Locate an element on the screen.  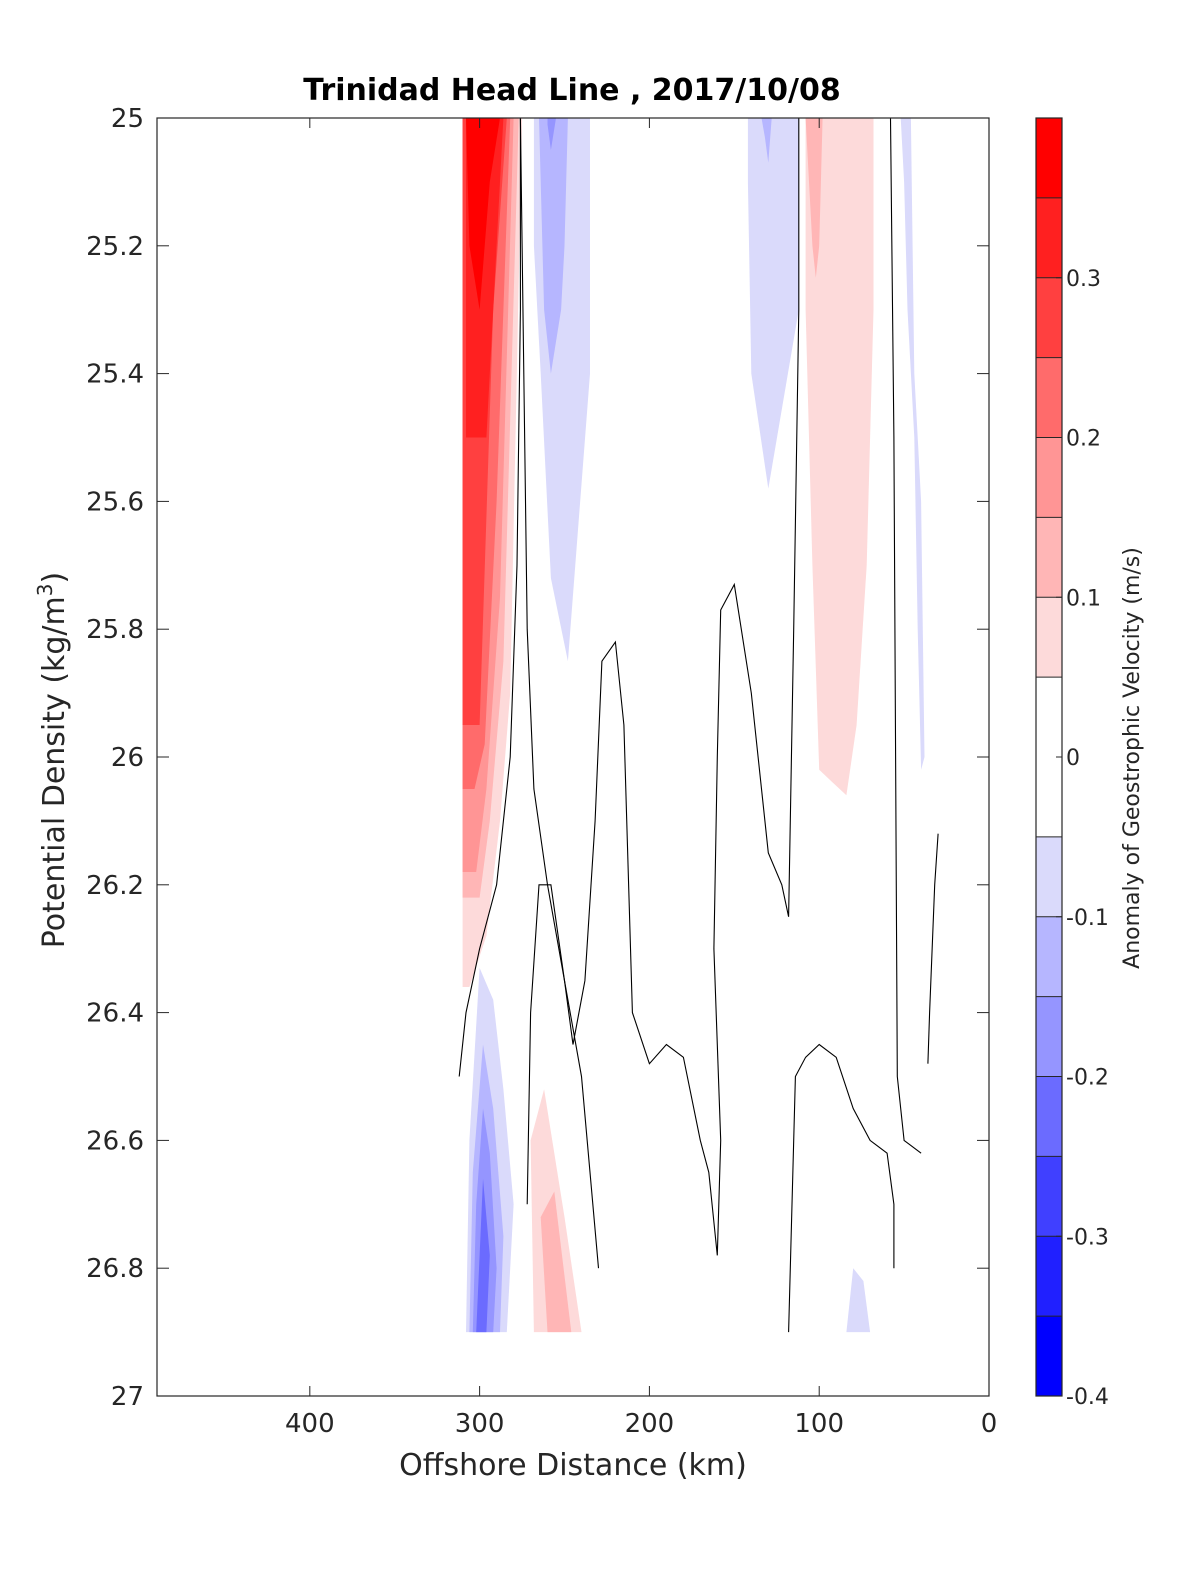
x-axis-label: Offshore Distance (km) is located at coordinates (573, 1465).